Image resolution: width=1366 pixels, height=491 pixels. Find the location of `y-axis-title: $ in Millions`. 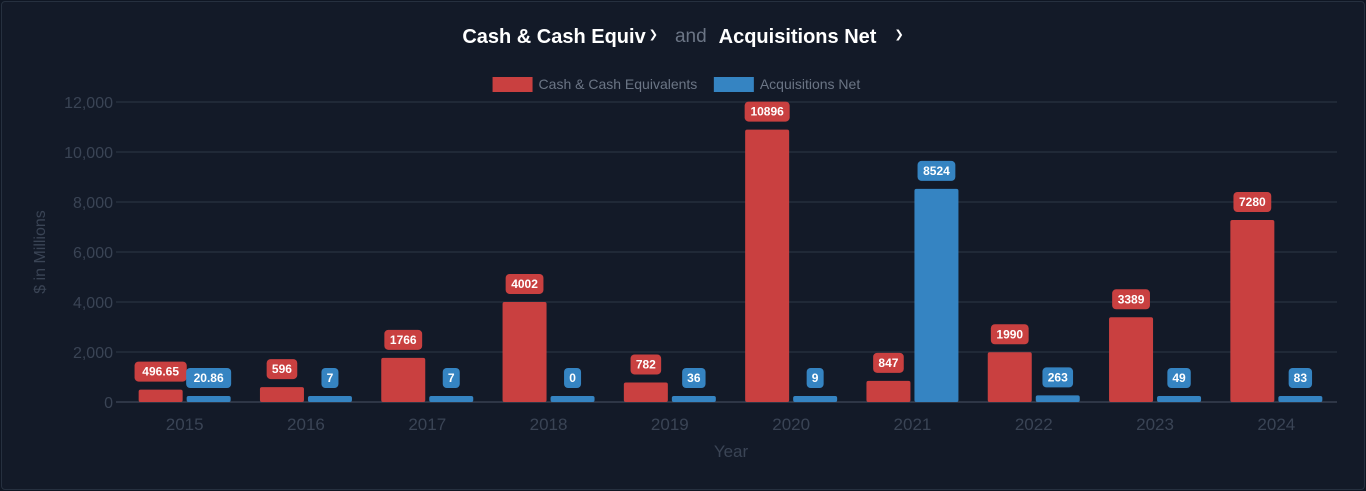

y-axis-title: $ in Millions is located at coordinates (40, 252).